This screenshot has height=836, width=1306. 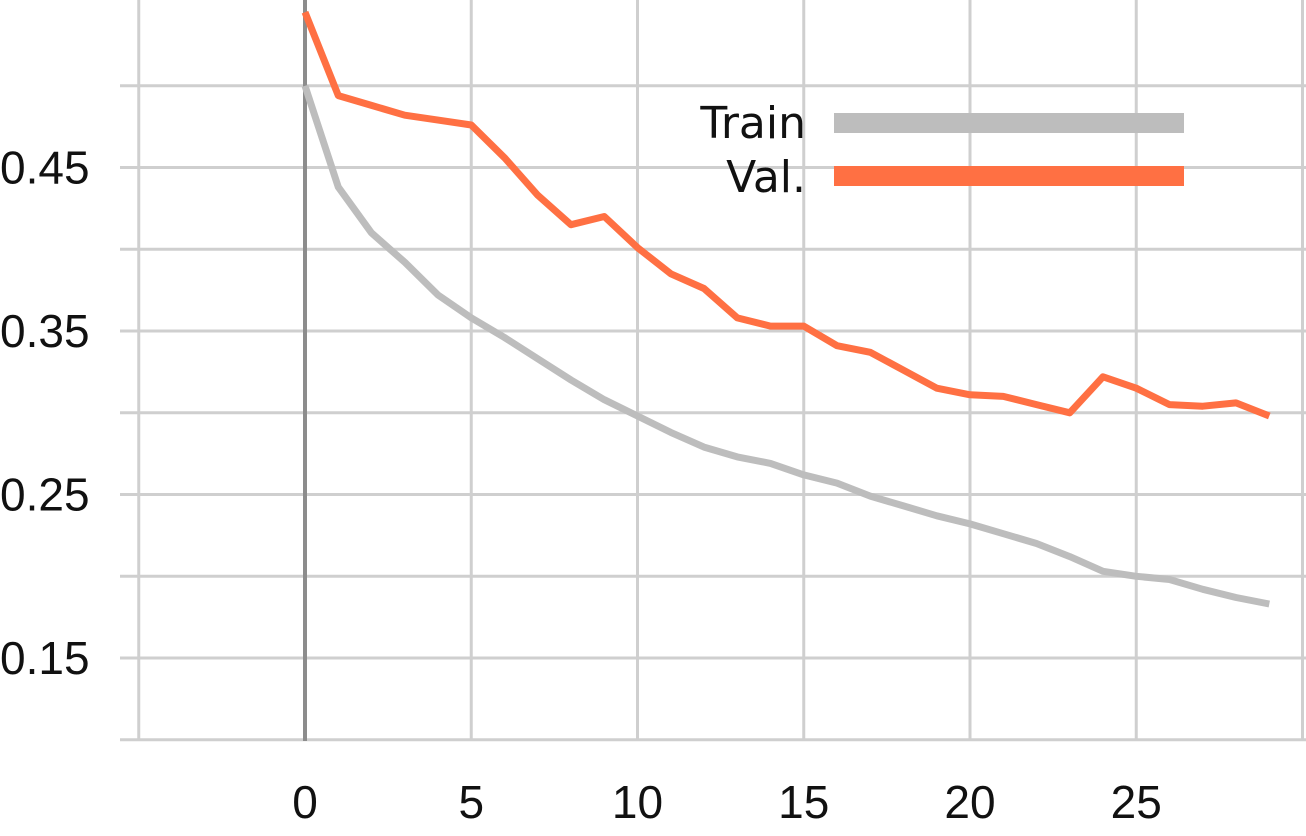 What do you see at coordinates (305, 802) in the screenshot?
I see `x-tick-label: 0` at bounding box center [305, 802].